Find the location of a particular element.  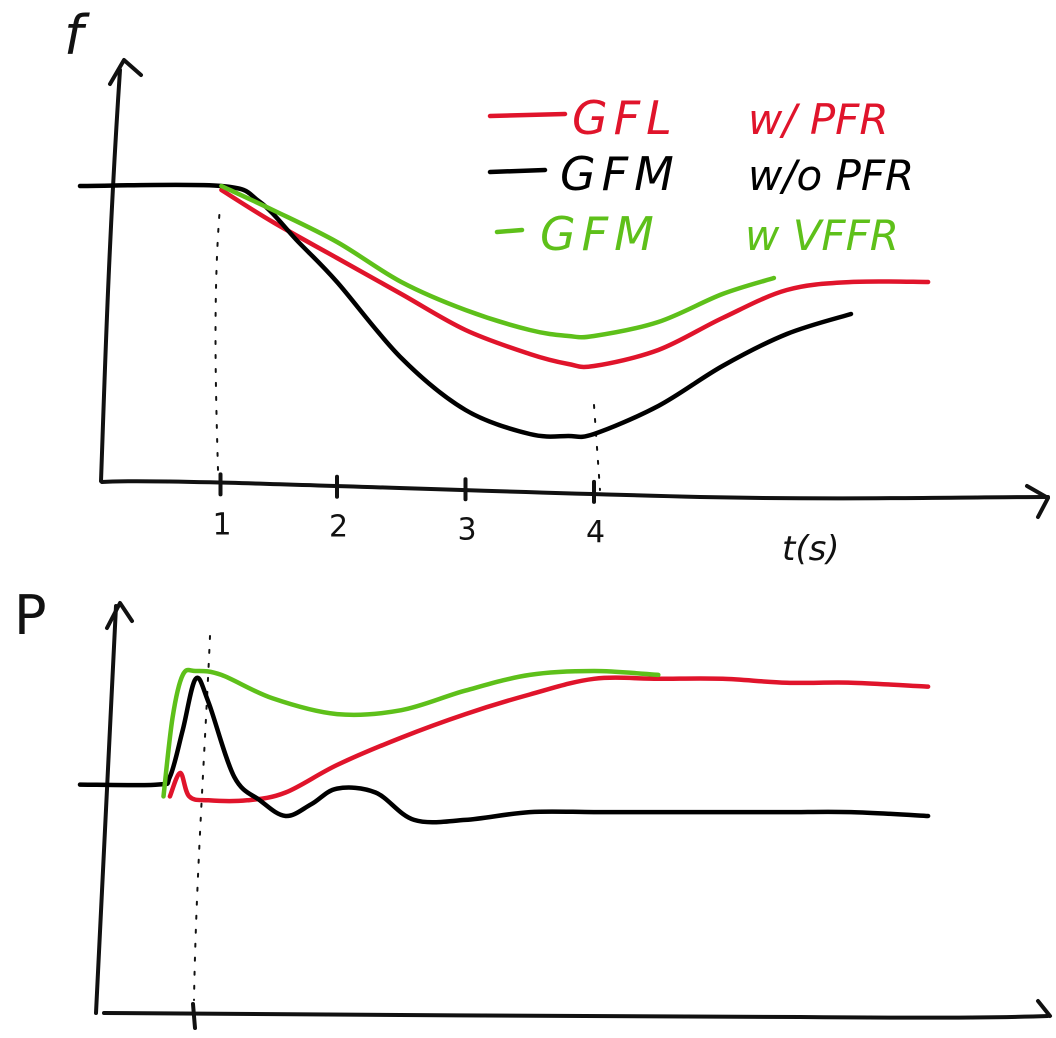

p-y-axis-arrowhead is located at coordinates (119, 615).